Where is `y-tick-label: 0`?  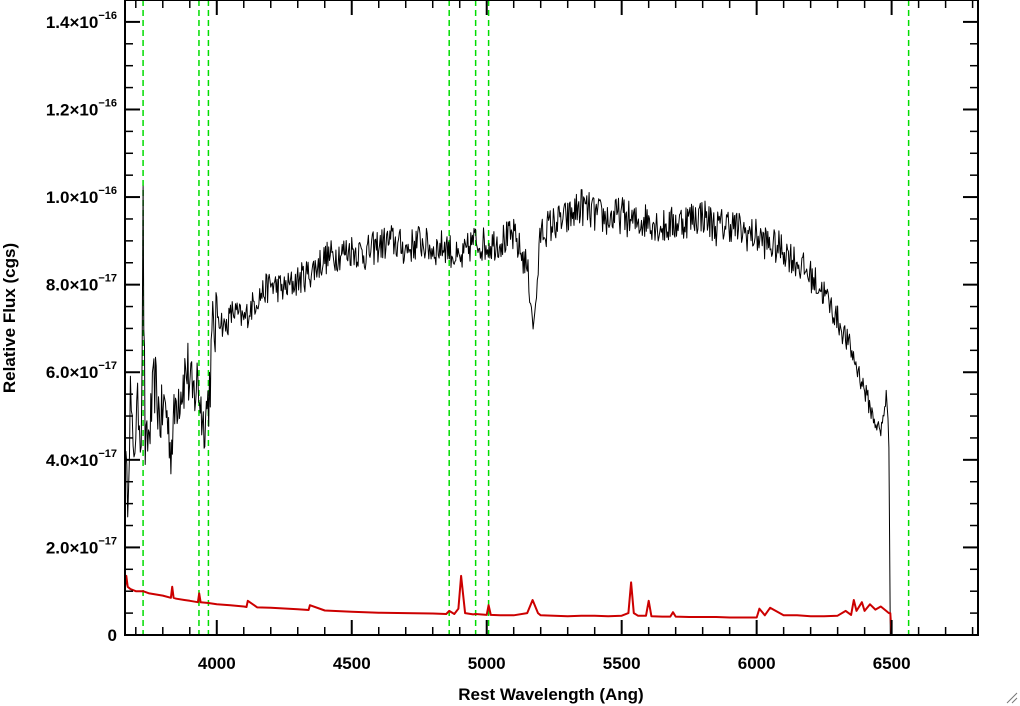
y-tick-label: 0 is located at coordinates (112, 635).